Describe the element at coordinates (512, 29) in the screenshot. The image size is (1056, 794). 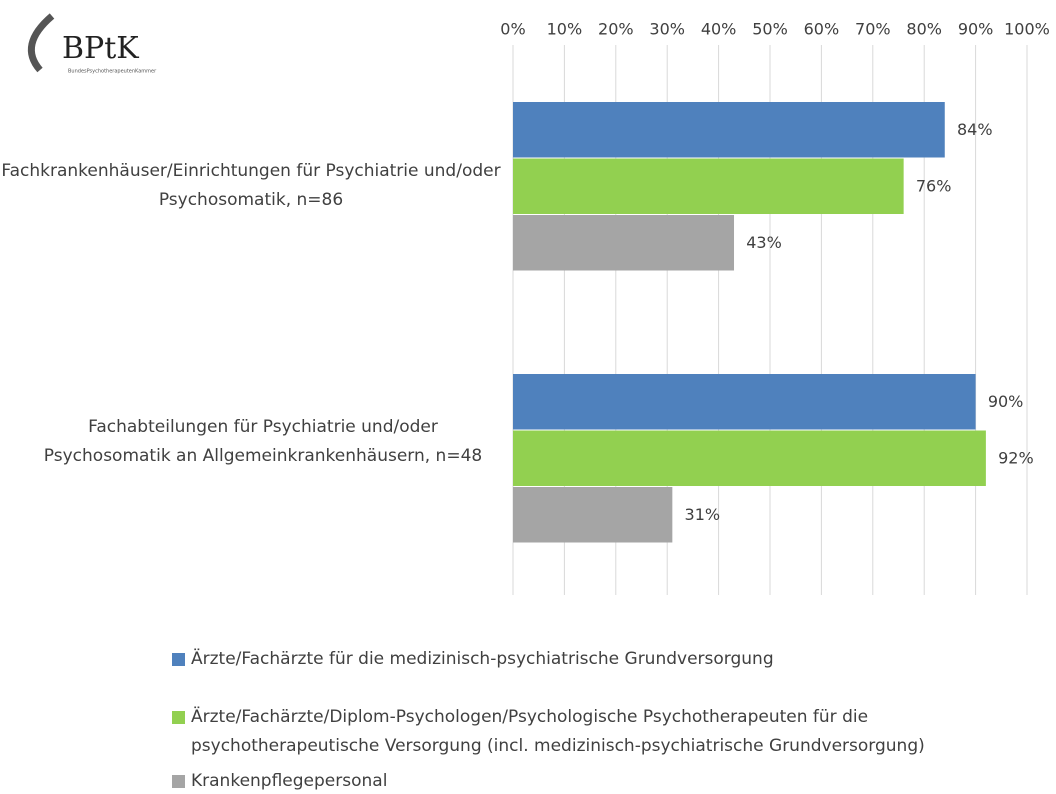
I see `x-tick-label: 0%` at that location.